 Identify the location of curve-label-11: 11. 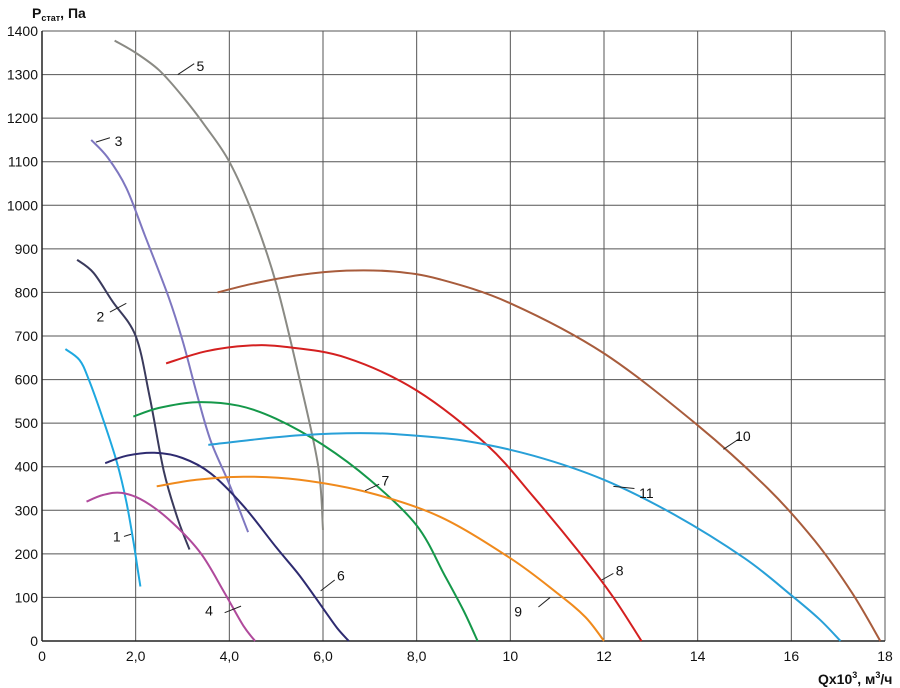
(646, 493).